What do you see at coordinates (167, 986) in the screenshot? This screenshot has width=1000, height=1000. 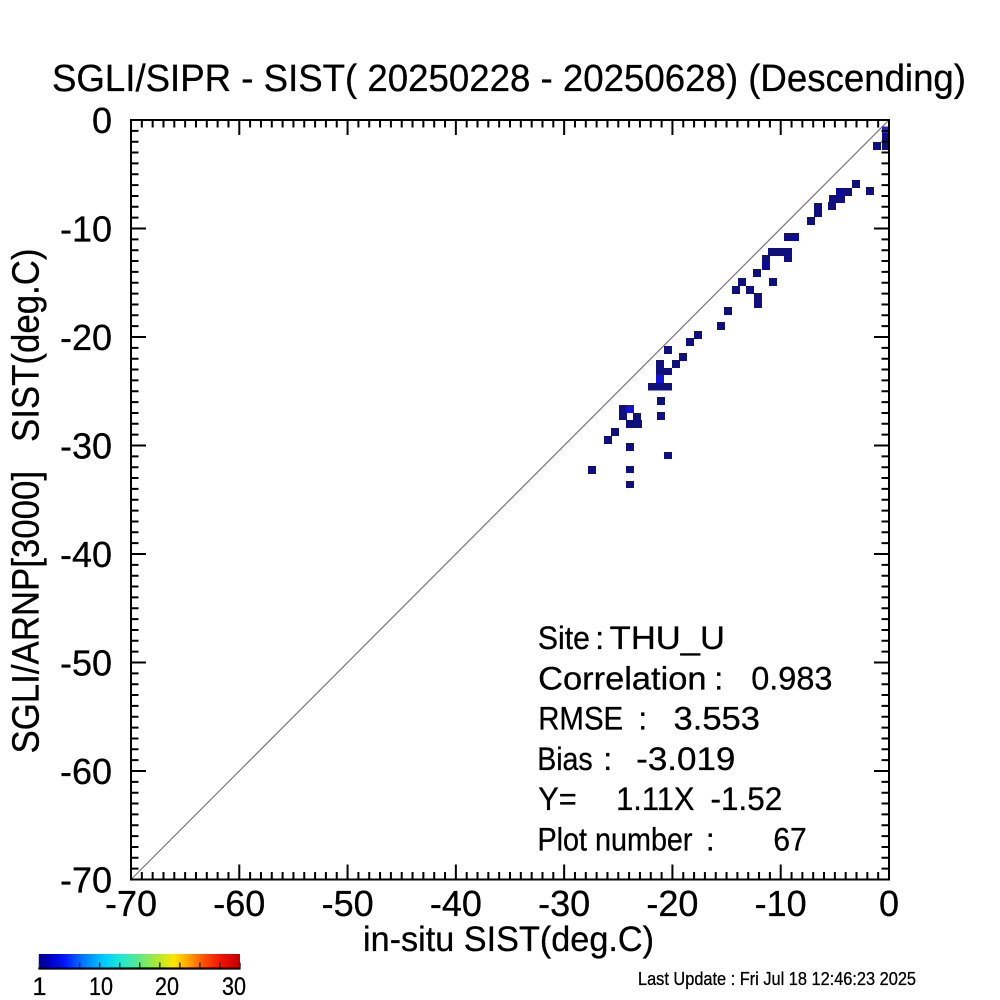 I see `svg-text: 20` at bounding box center [167, 986].